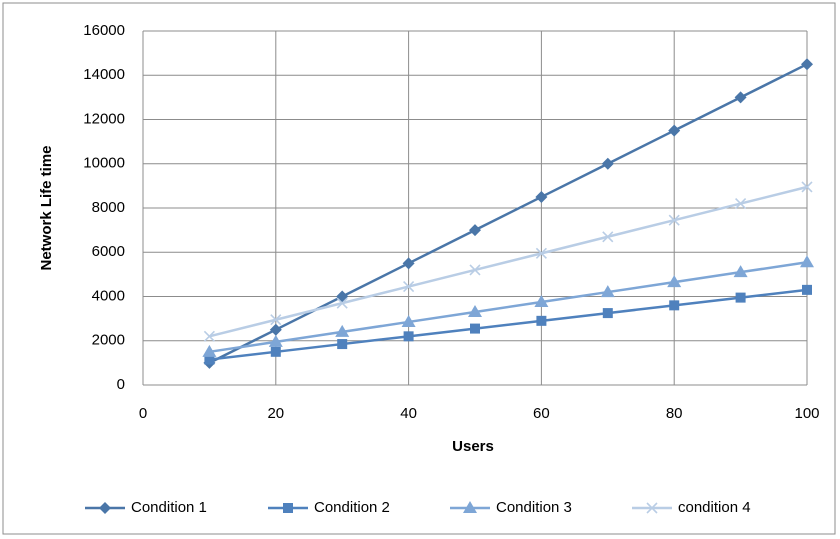  Describe the element at coordinates (121, 384) in the screenshot. I see `y-tick-label: 0` at that location.